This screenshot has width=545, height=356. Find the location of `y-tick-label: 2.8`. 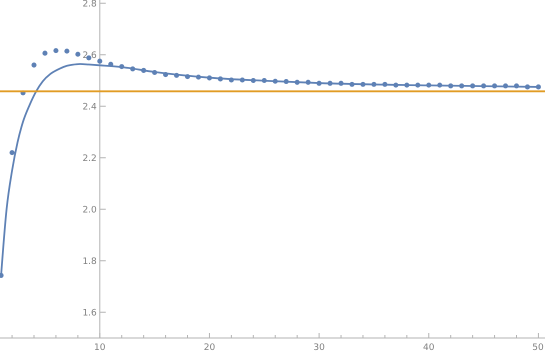

y-tick-label: 2.8 is located at coordinates (90, 5).